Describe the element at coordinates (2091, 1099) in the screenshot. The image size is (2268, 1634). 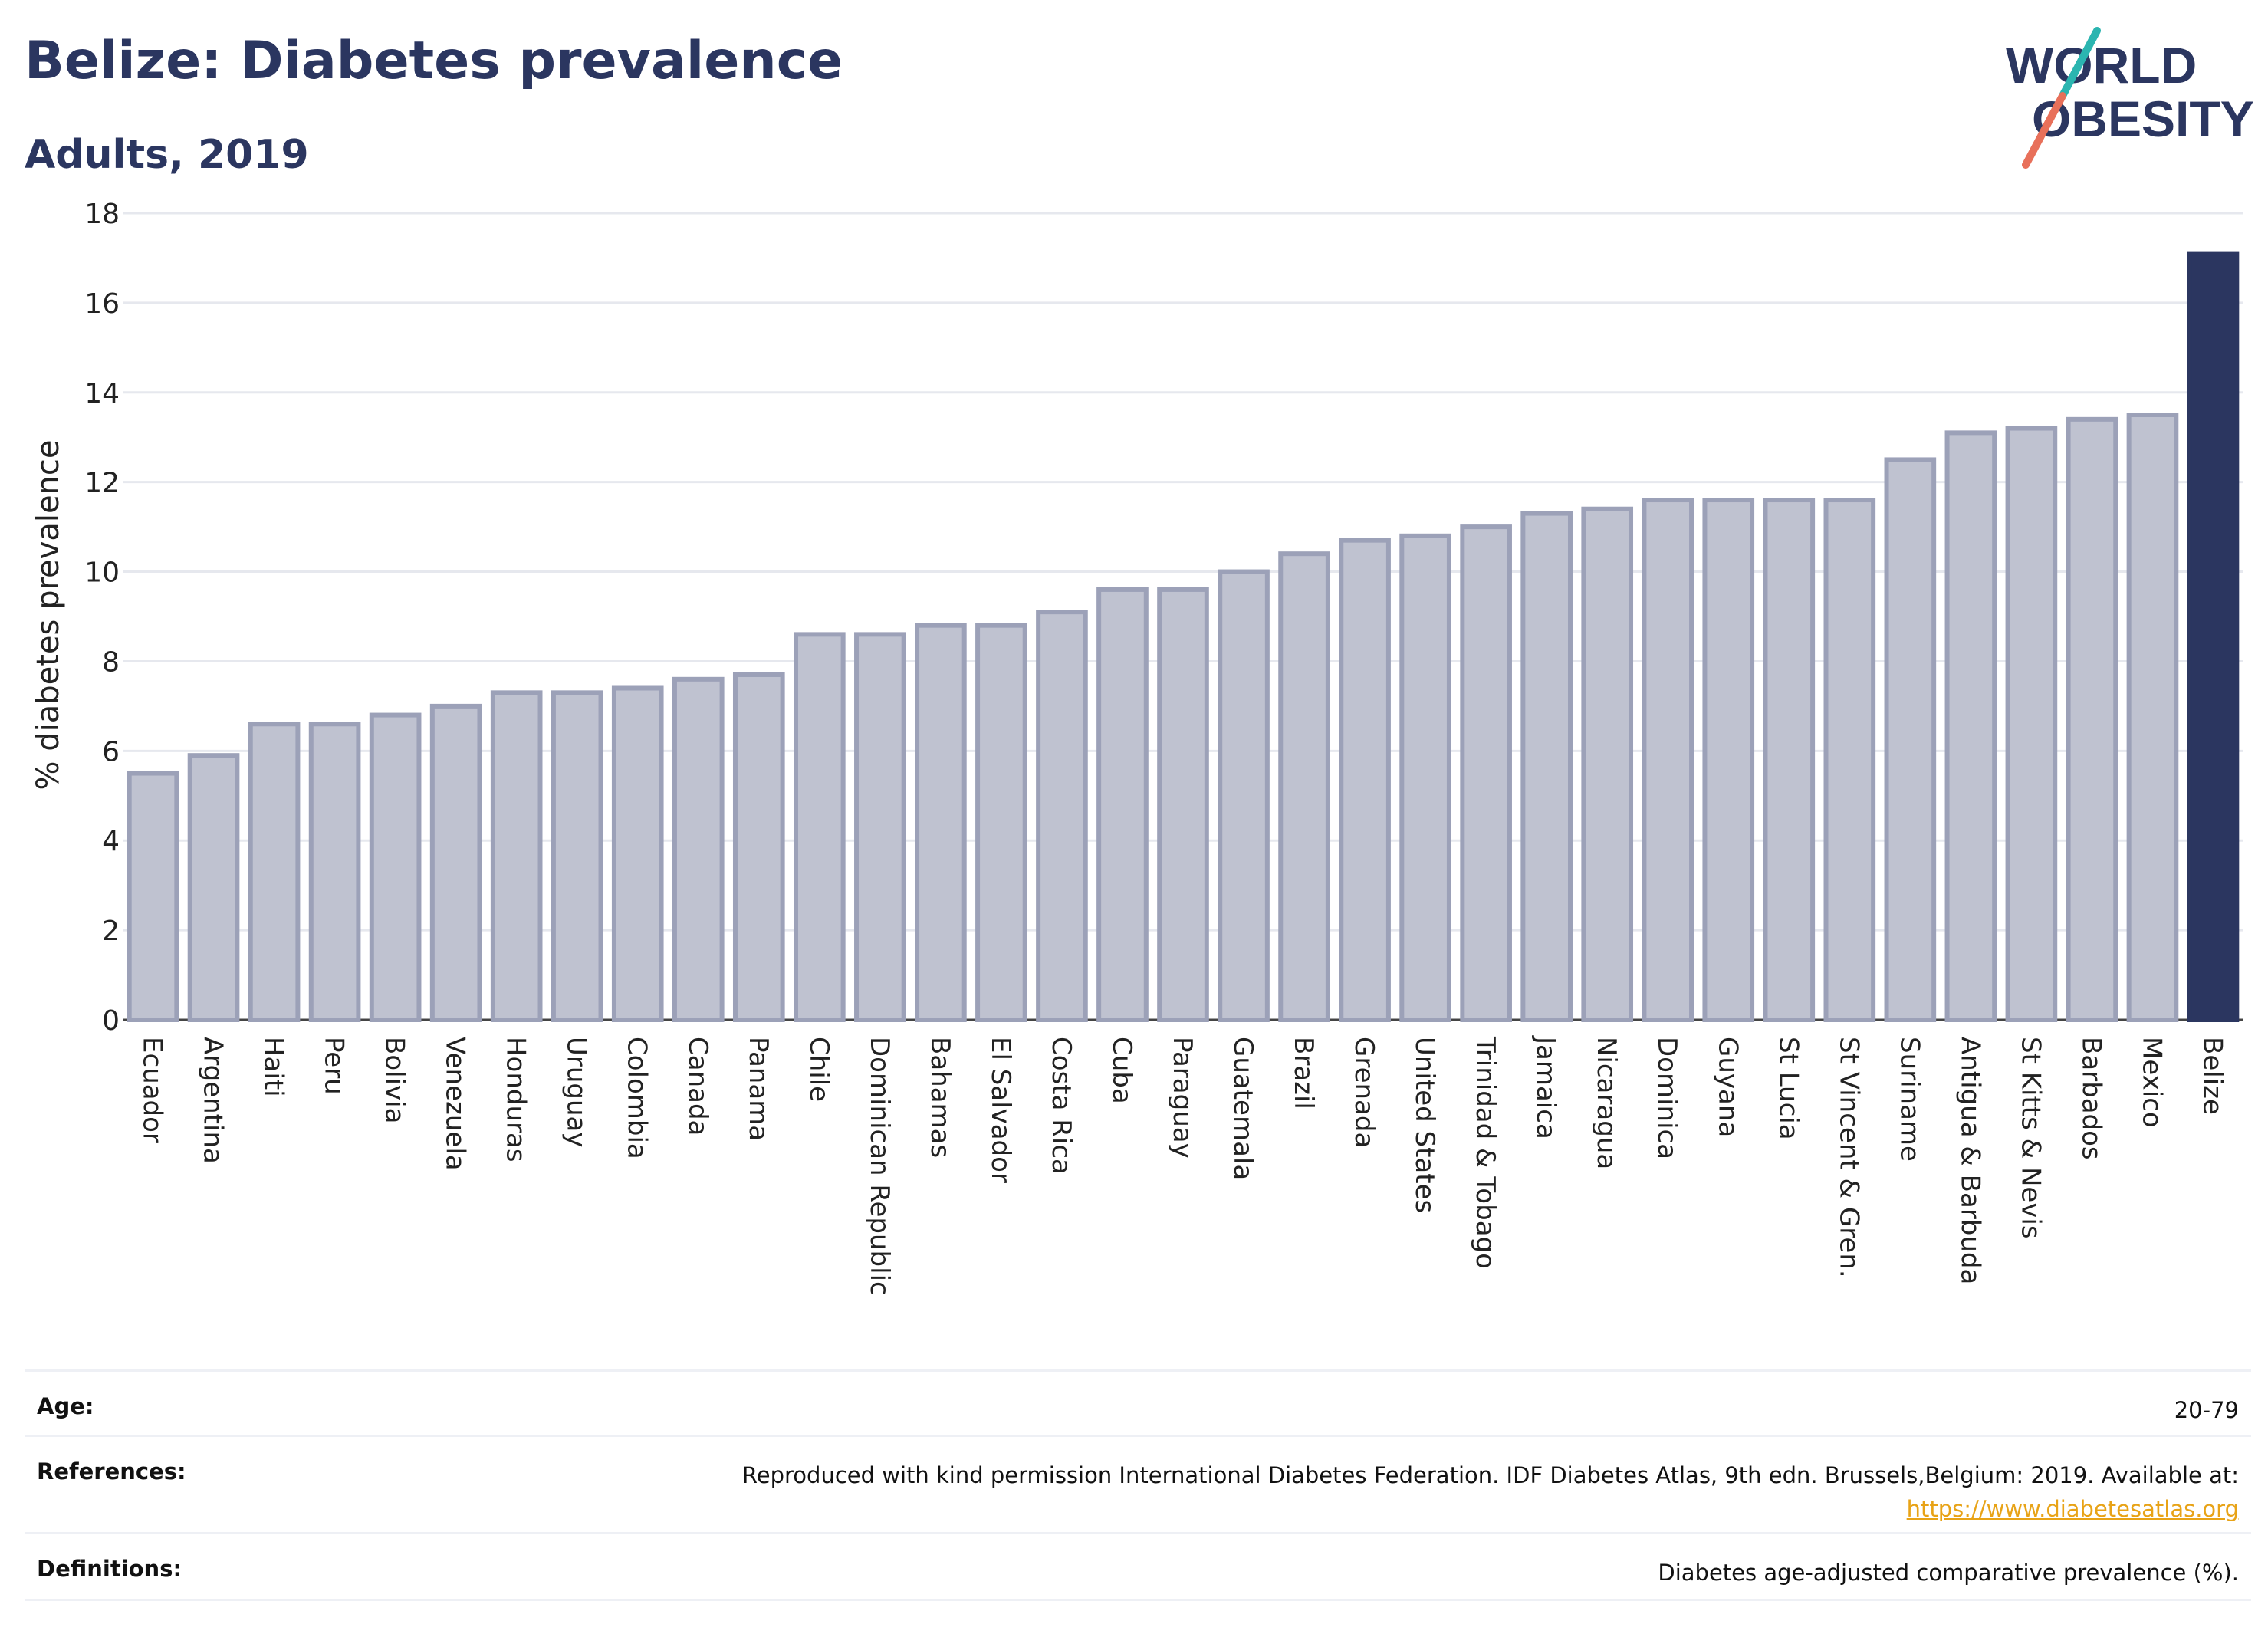
I see `x-tick-label: Barbados` at that location.